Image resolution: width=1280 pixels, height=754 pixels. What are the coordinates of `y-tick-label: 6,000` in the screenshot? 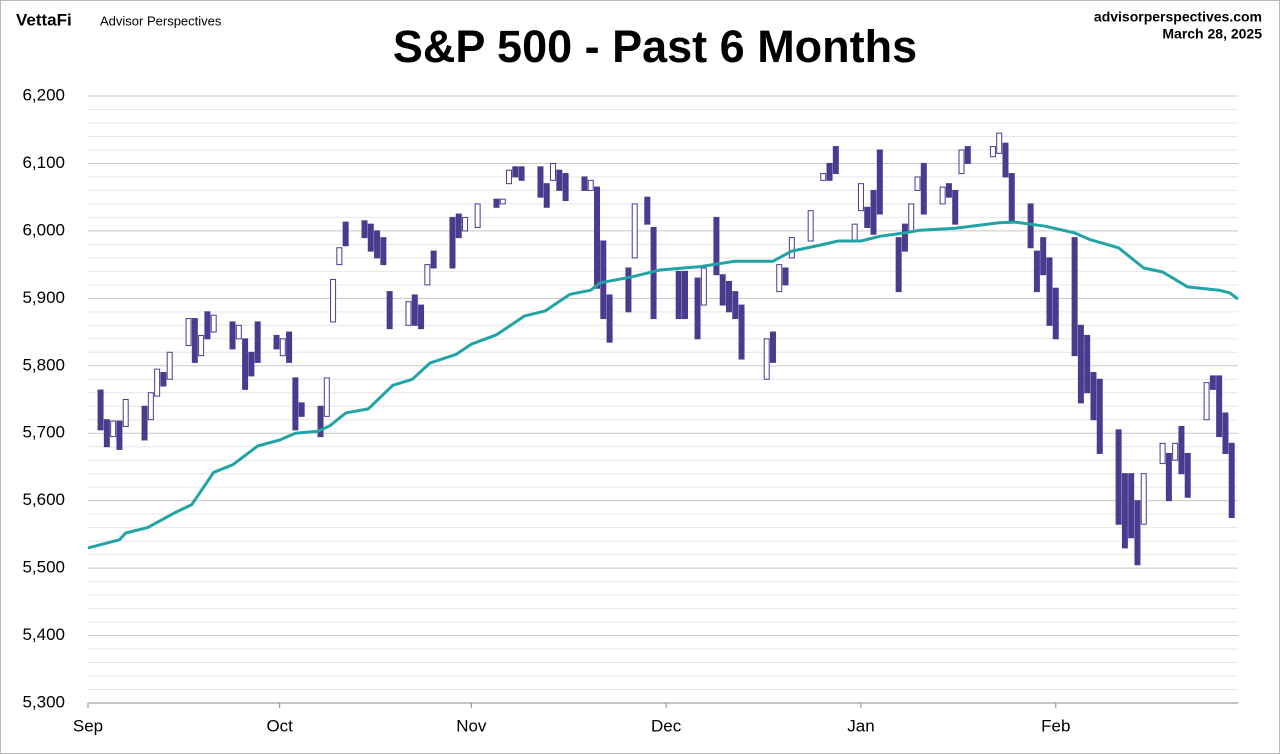 It's located at (43, 229).